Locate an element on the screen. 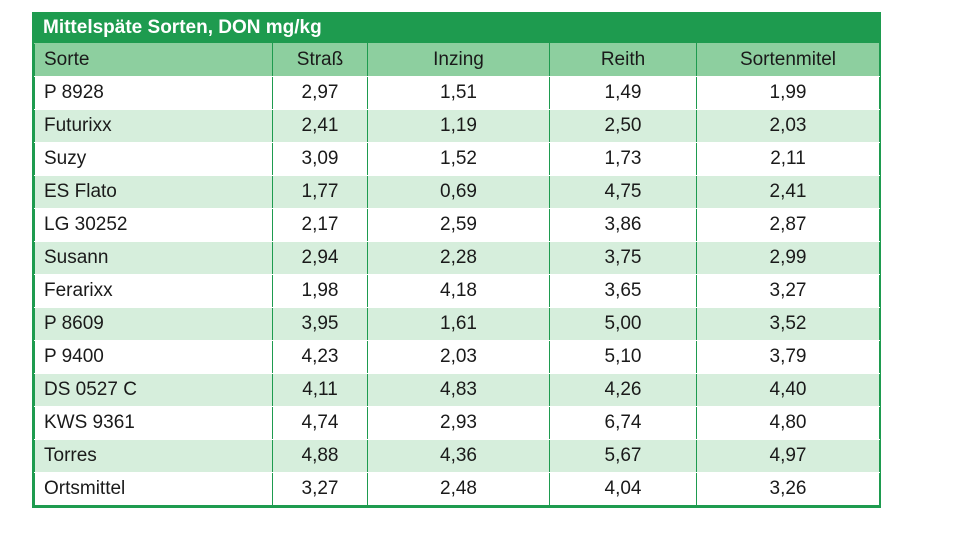 The width and height of the screenshot is (978, 550). sortenmitel-cell: 2,99 is located at coordinates (788, 258).